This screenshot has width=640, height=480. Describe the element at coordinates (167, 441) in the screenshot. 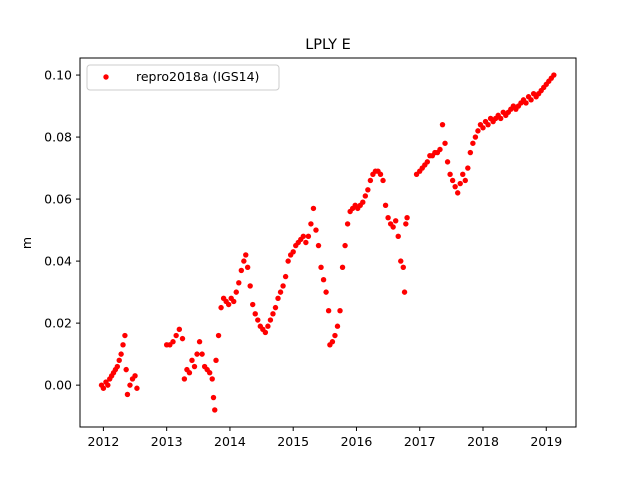

I see `x-tick-label: 2013` at that location.